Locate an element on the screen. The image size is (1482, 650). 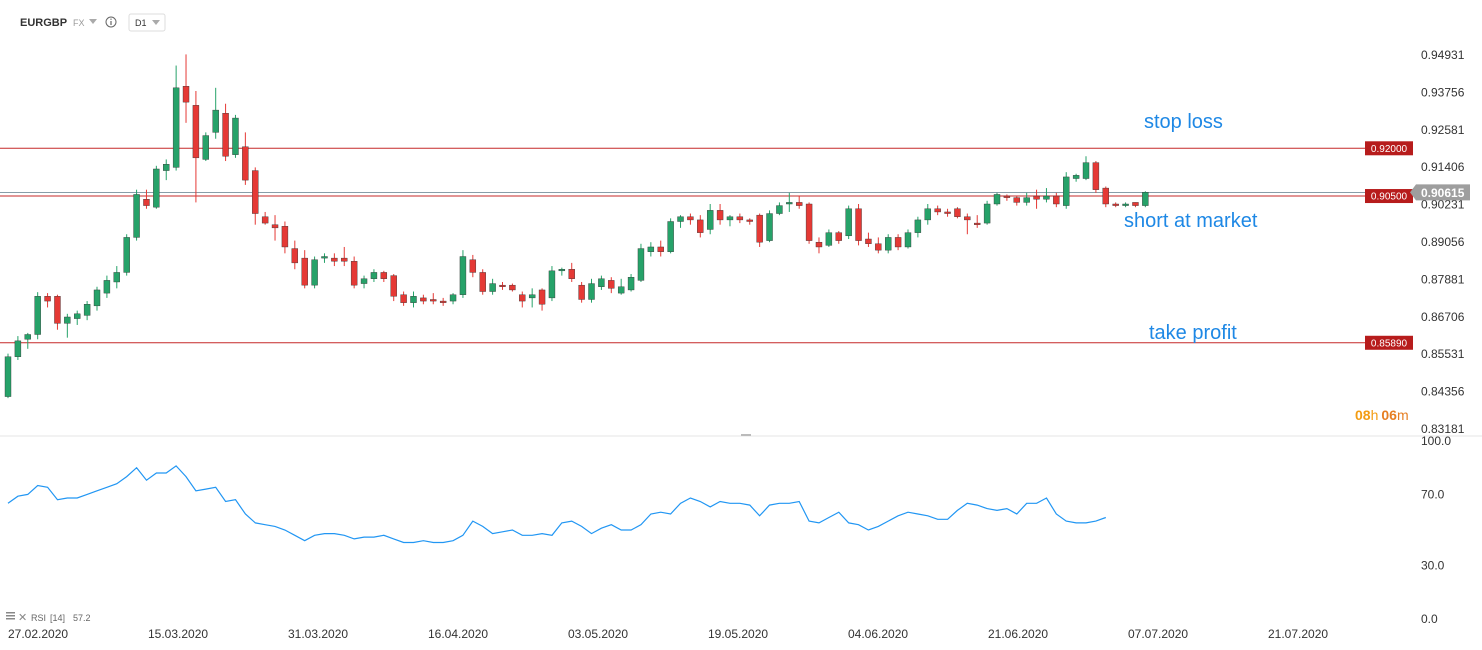
rsi-axis: 100.0 70.0 30.0 0.0 is located at coordinates (1436, 530).